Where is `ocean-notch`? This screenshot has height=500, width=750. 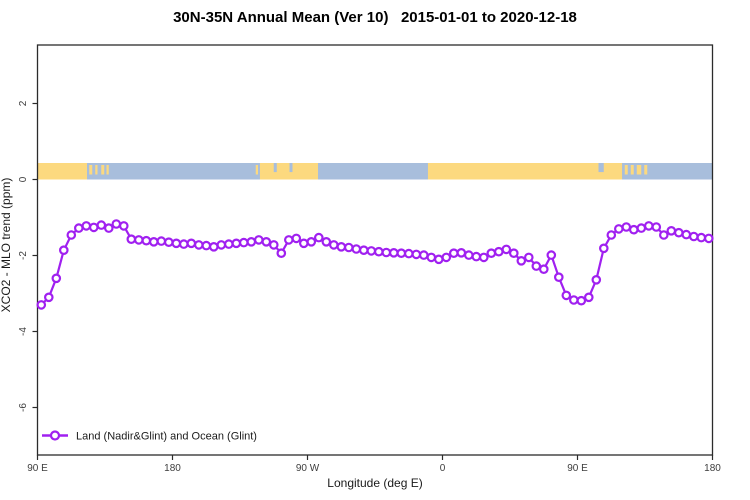
ocean-notch is located at coordinates (275, 168).